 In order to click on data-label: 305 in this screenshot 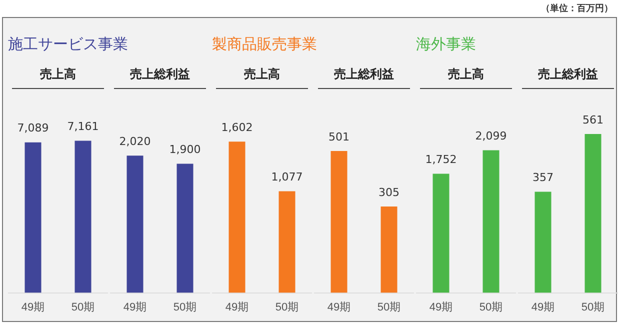, I will do `click(389, 192)`.